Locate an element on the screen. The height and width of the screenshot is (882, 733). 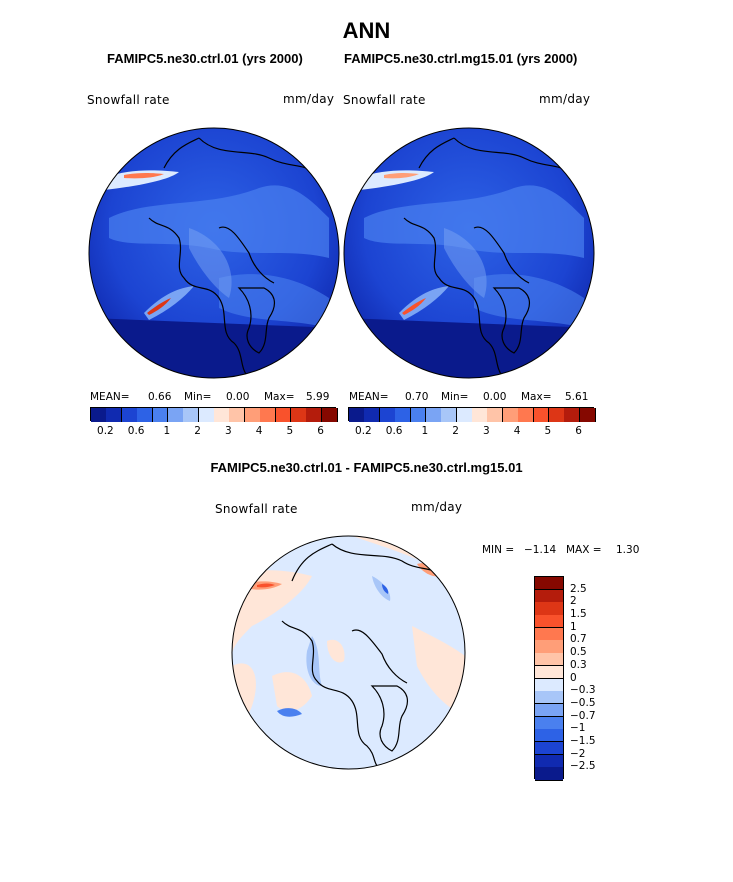
diff-max-value: 1.30 is located at coordinates (628, 550).